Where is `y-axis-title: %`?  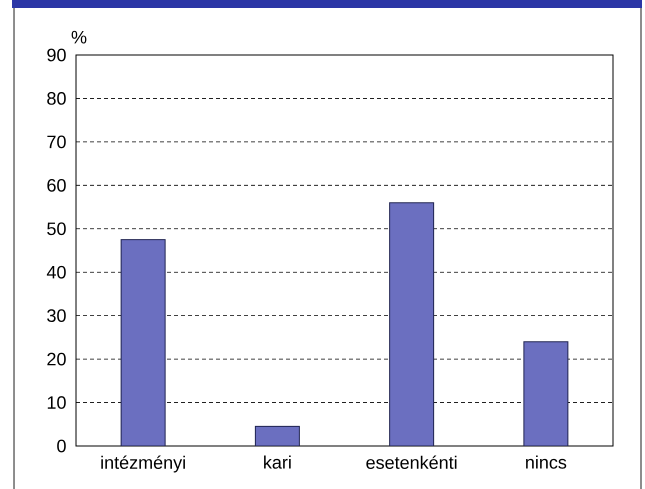 y-axis-title: % is located at coordinates (79, 37).